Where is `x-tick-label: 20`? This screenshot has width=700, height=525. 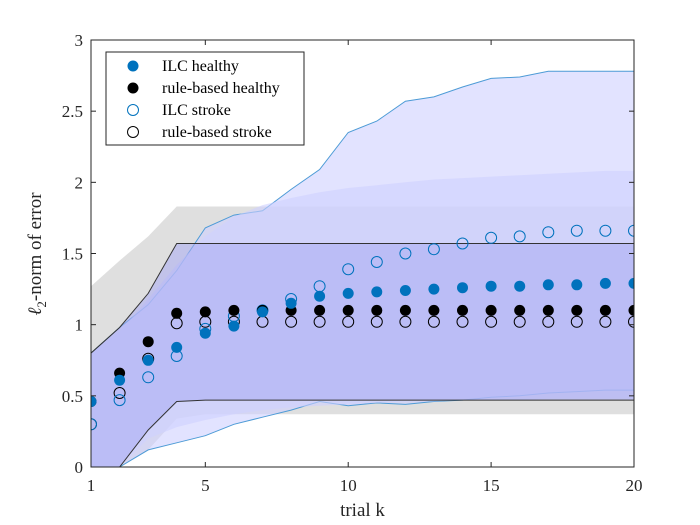
x-tick-label: 20 is located at coordinates (634, 485).